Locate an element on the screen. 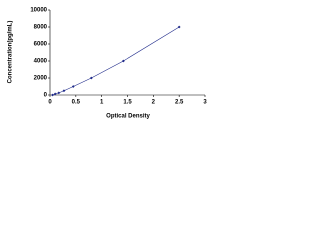 The height and width of the screenshot is (240, 320). x-tick-label: 1.5 is located at coordinates (127, 103).